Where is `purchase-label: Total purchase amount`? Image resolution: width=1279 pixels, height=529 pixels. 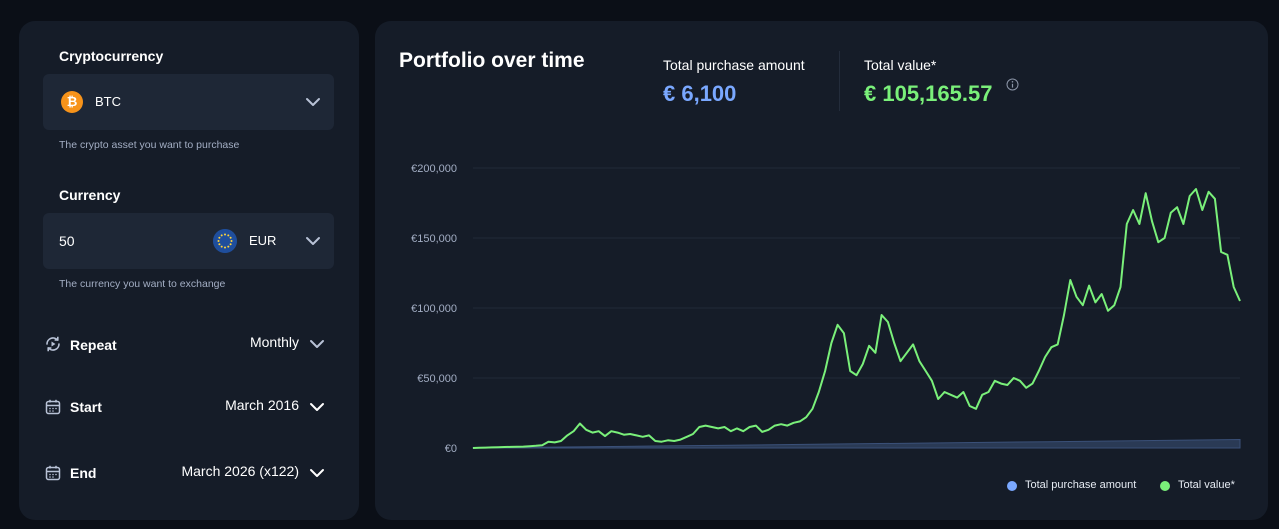
purchase-label: Total purchase amount is located at coordinates (734, 65).